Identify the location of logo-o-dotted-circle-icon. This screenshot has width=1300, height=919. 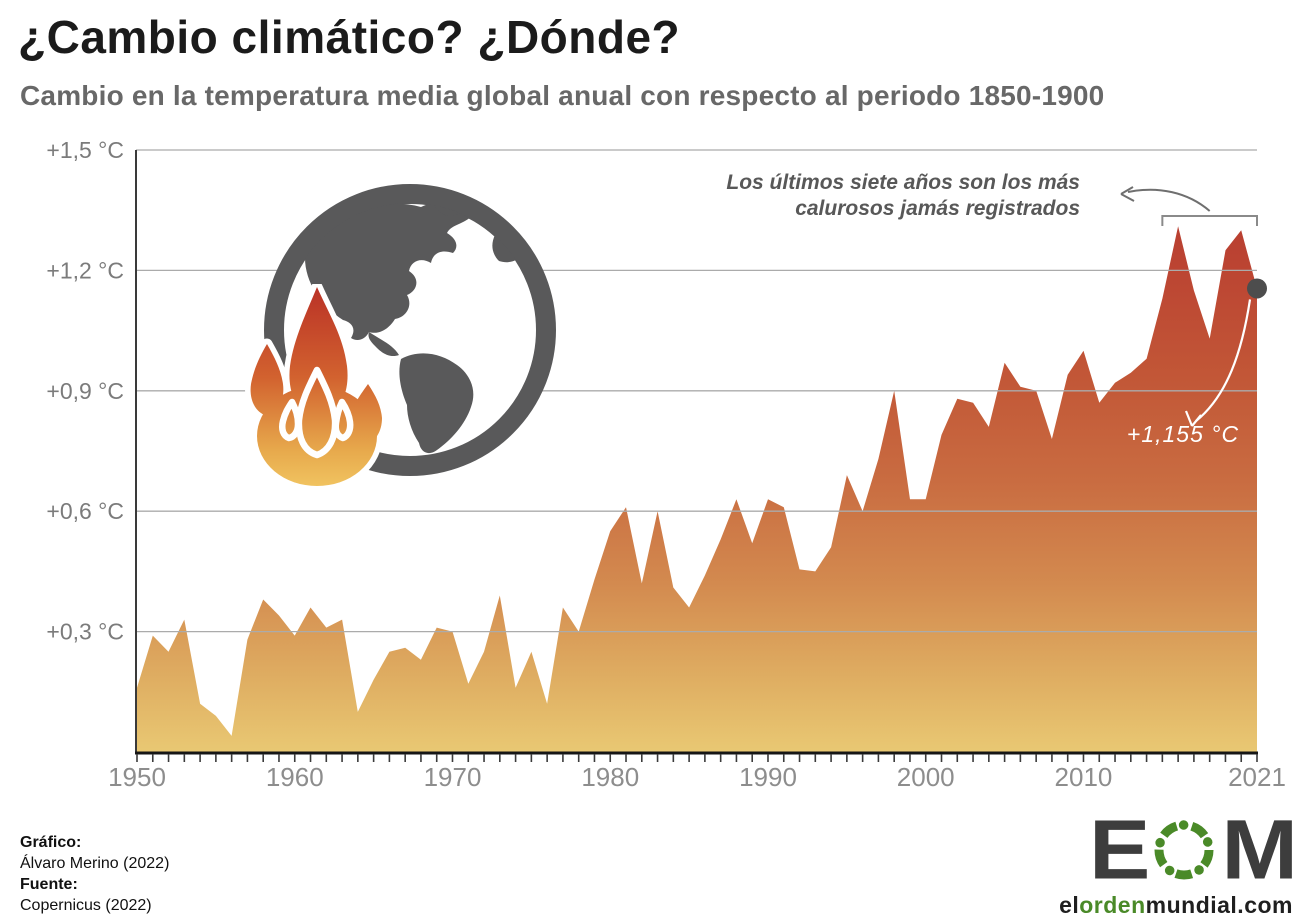
(1184, 850).